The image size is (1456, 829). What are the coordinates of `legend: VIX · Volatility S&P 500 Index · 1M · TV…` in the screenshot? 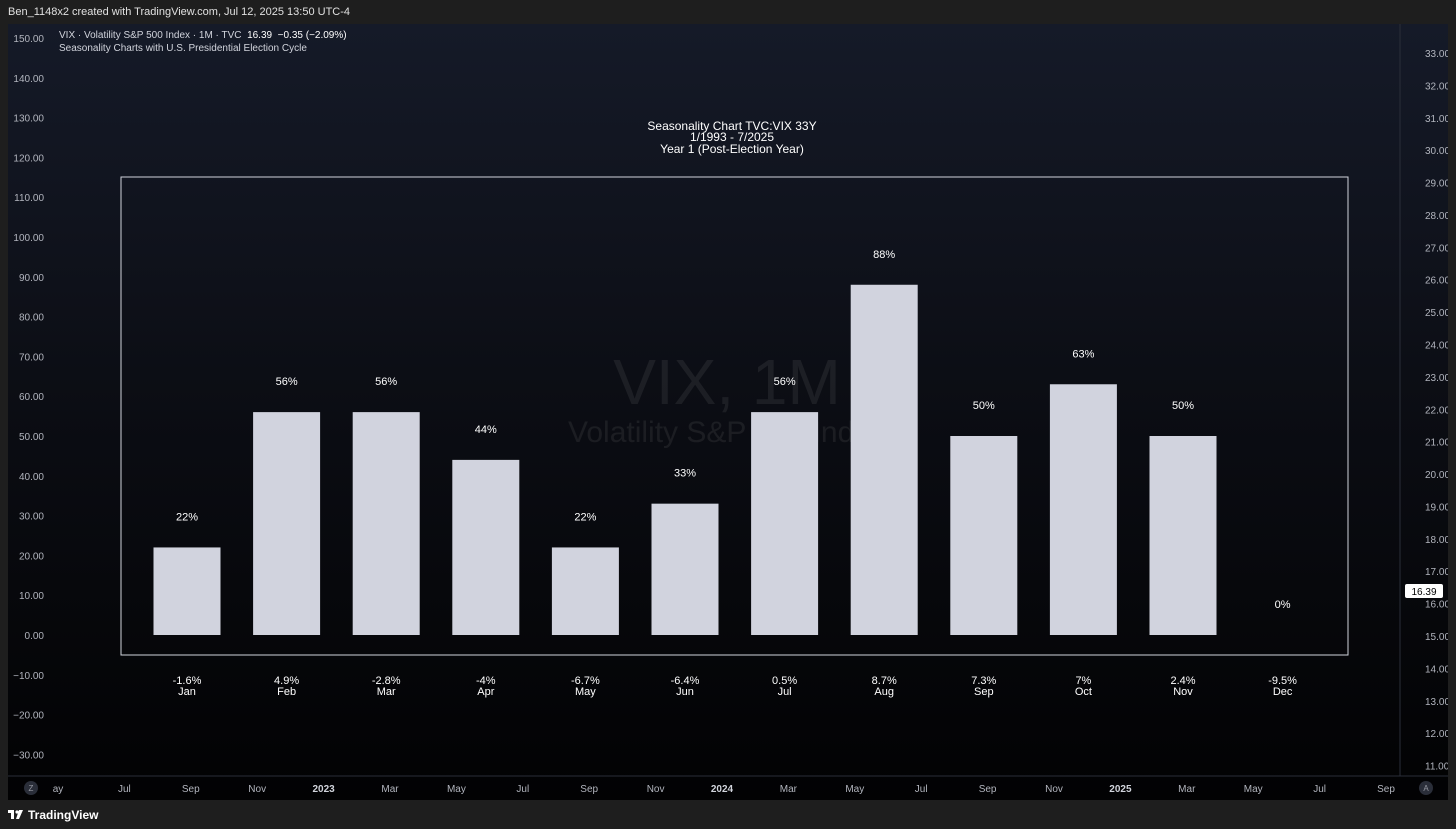 It's located at (203, 42).